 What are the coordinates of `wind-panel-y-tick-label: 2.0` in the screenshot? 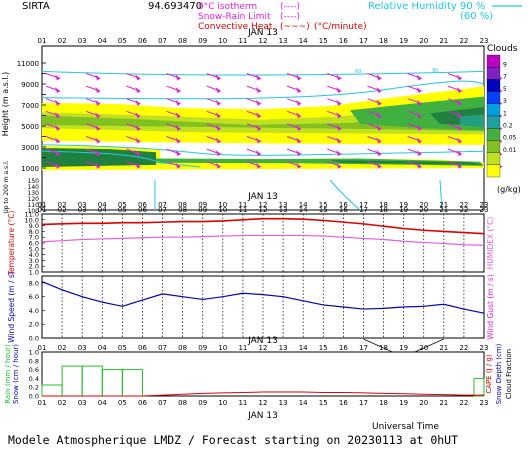 It's located at (34, 325).